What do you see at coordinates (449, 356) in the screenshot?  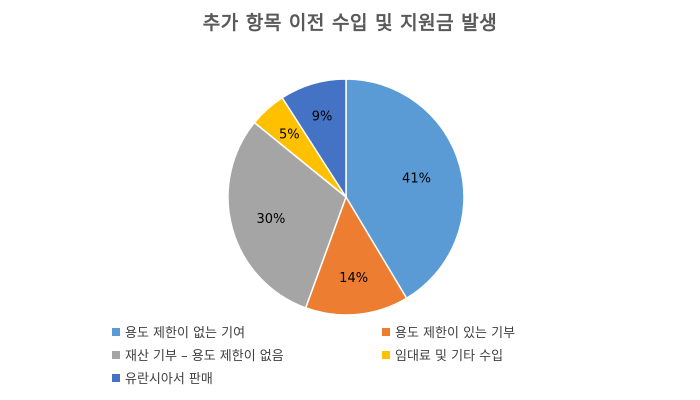 I see `legend-label: 임대료 및 기타 수입` at bounding box center [449, 356].